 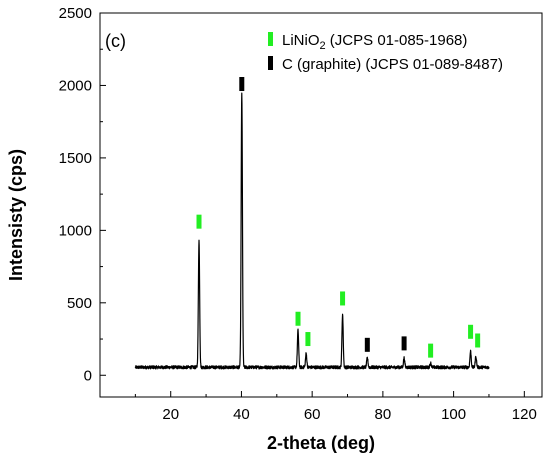 What do you see at coordinates (75, 13) in the screenshot?
I see `y-tick-label: 2500` at bounding box center [75, 13].